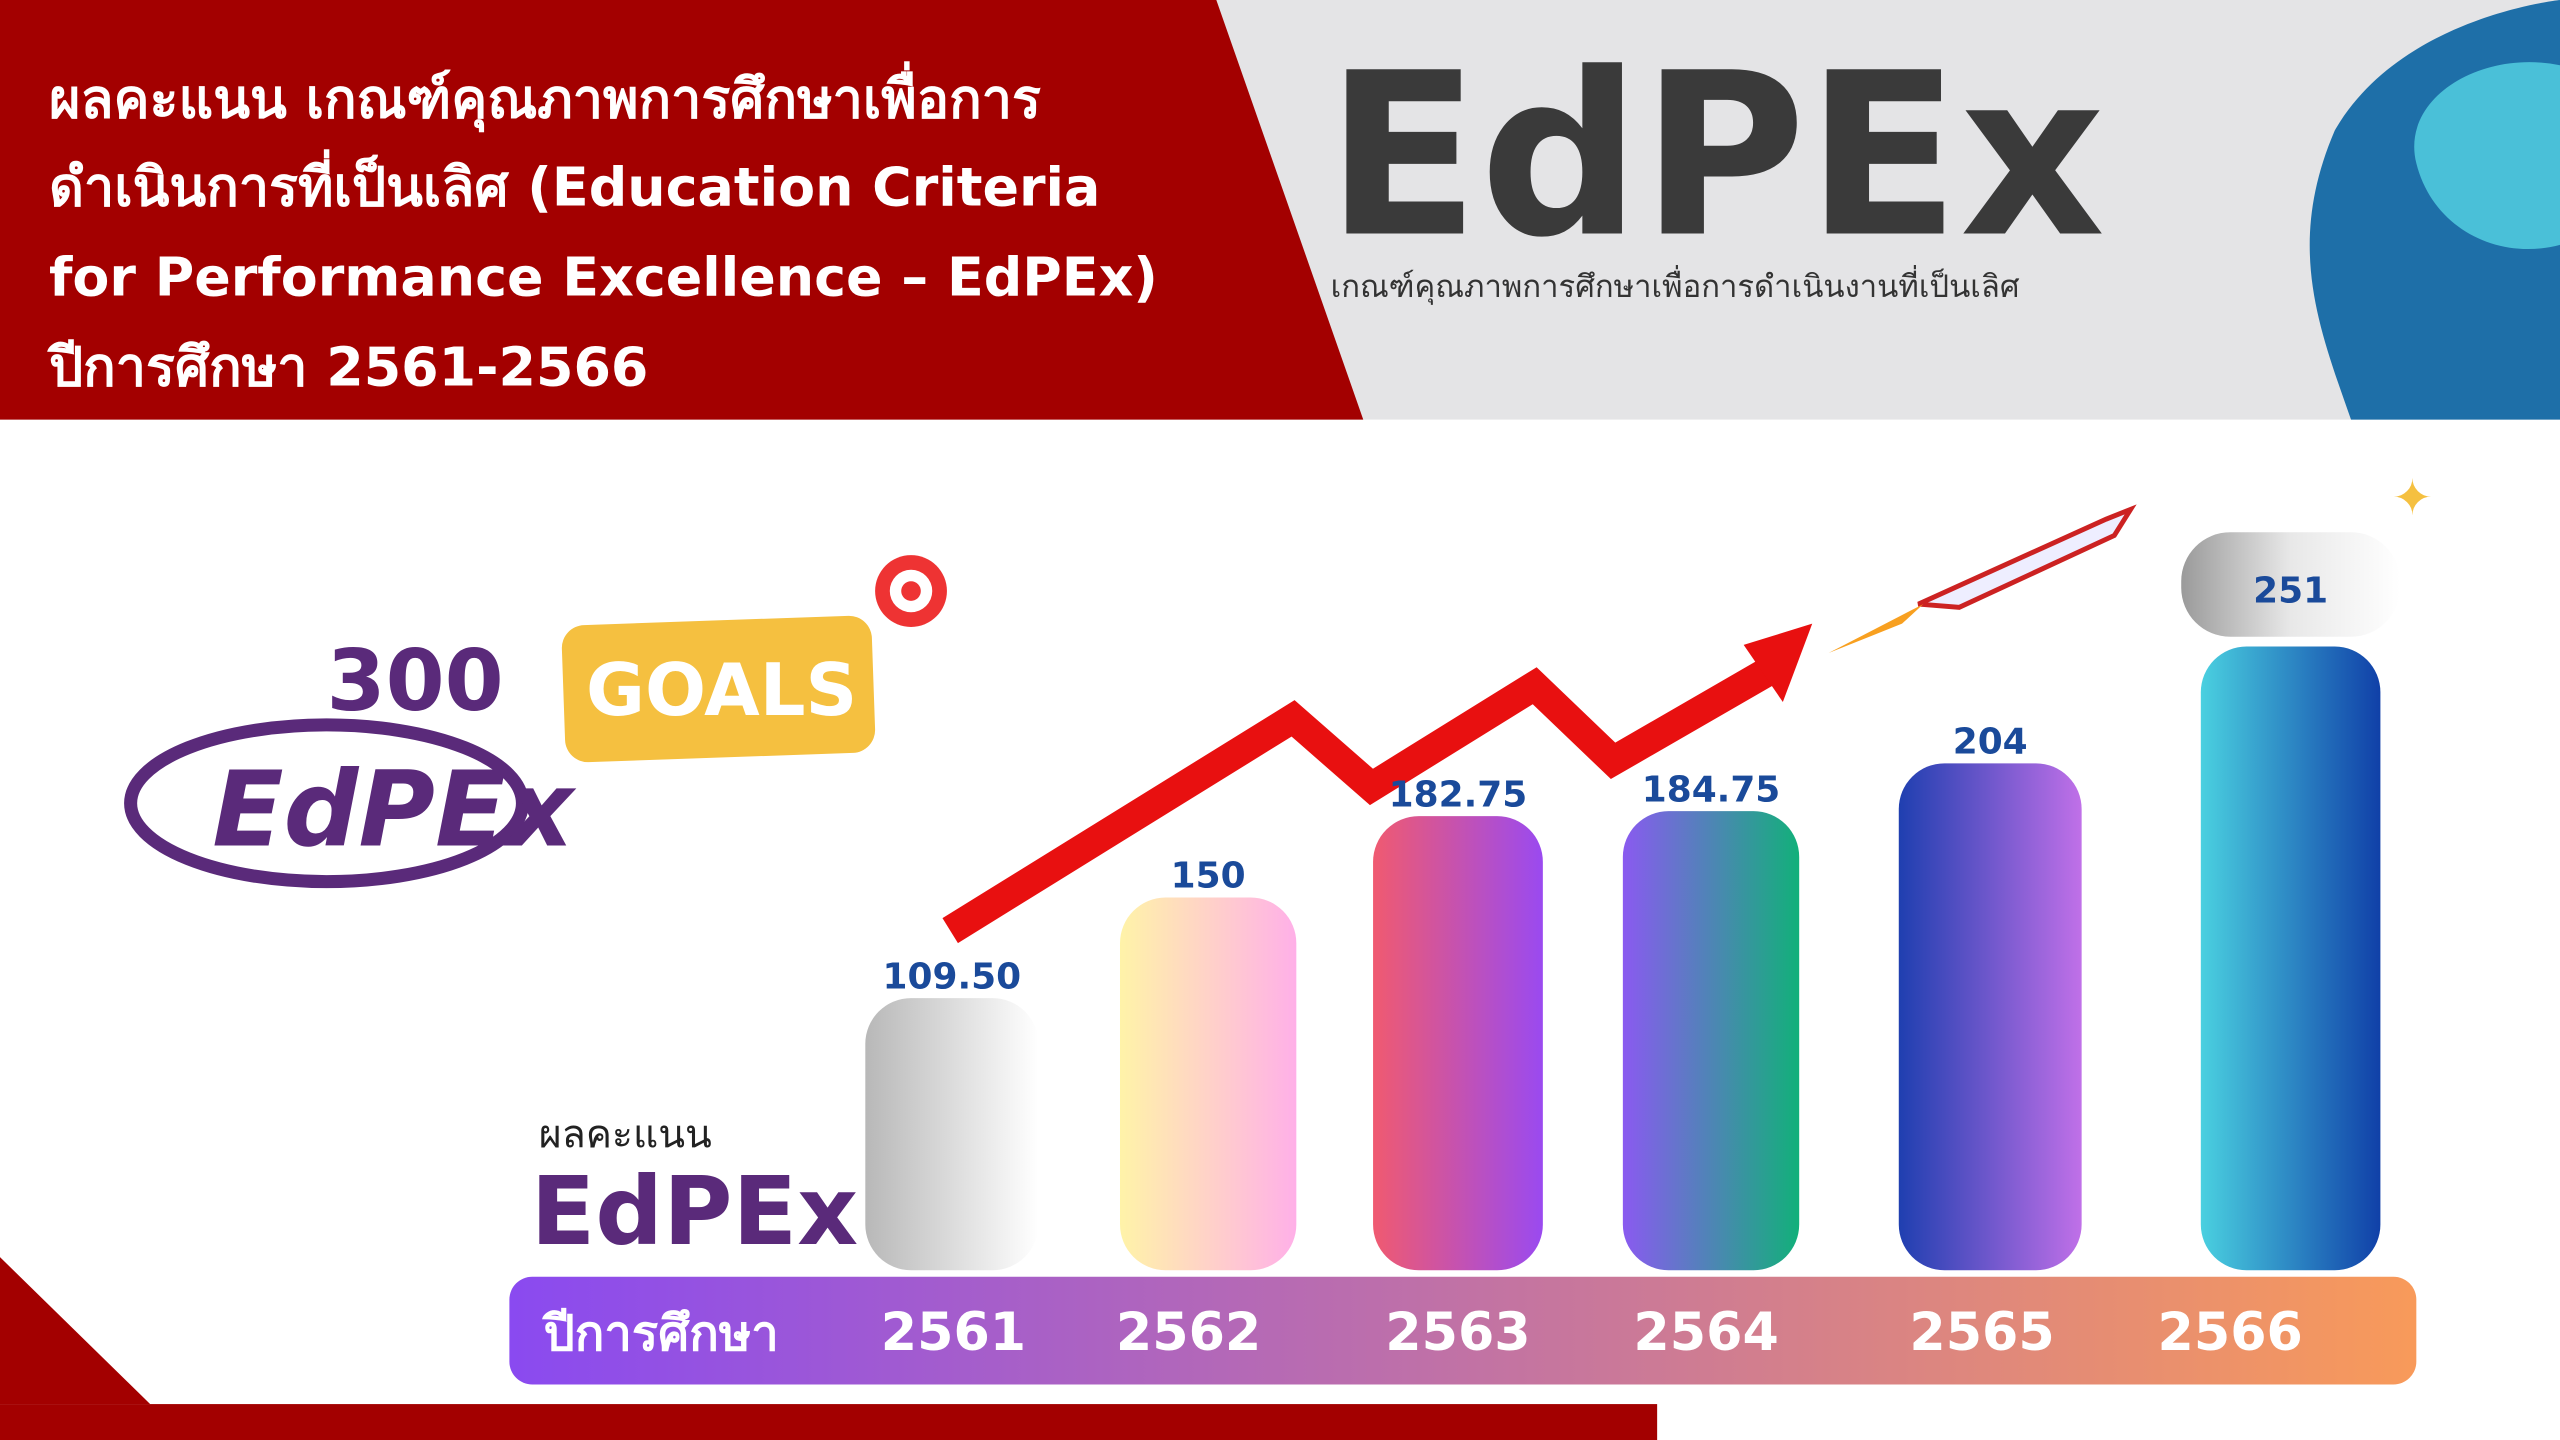 The image size is (2560, 1440). Describe the element at coordinates (1711, 789) in the screenshot. I see `value-label: 184.75` at that location.